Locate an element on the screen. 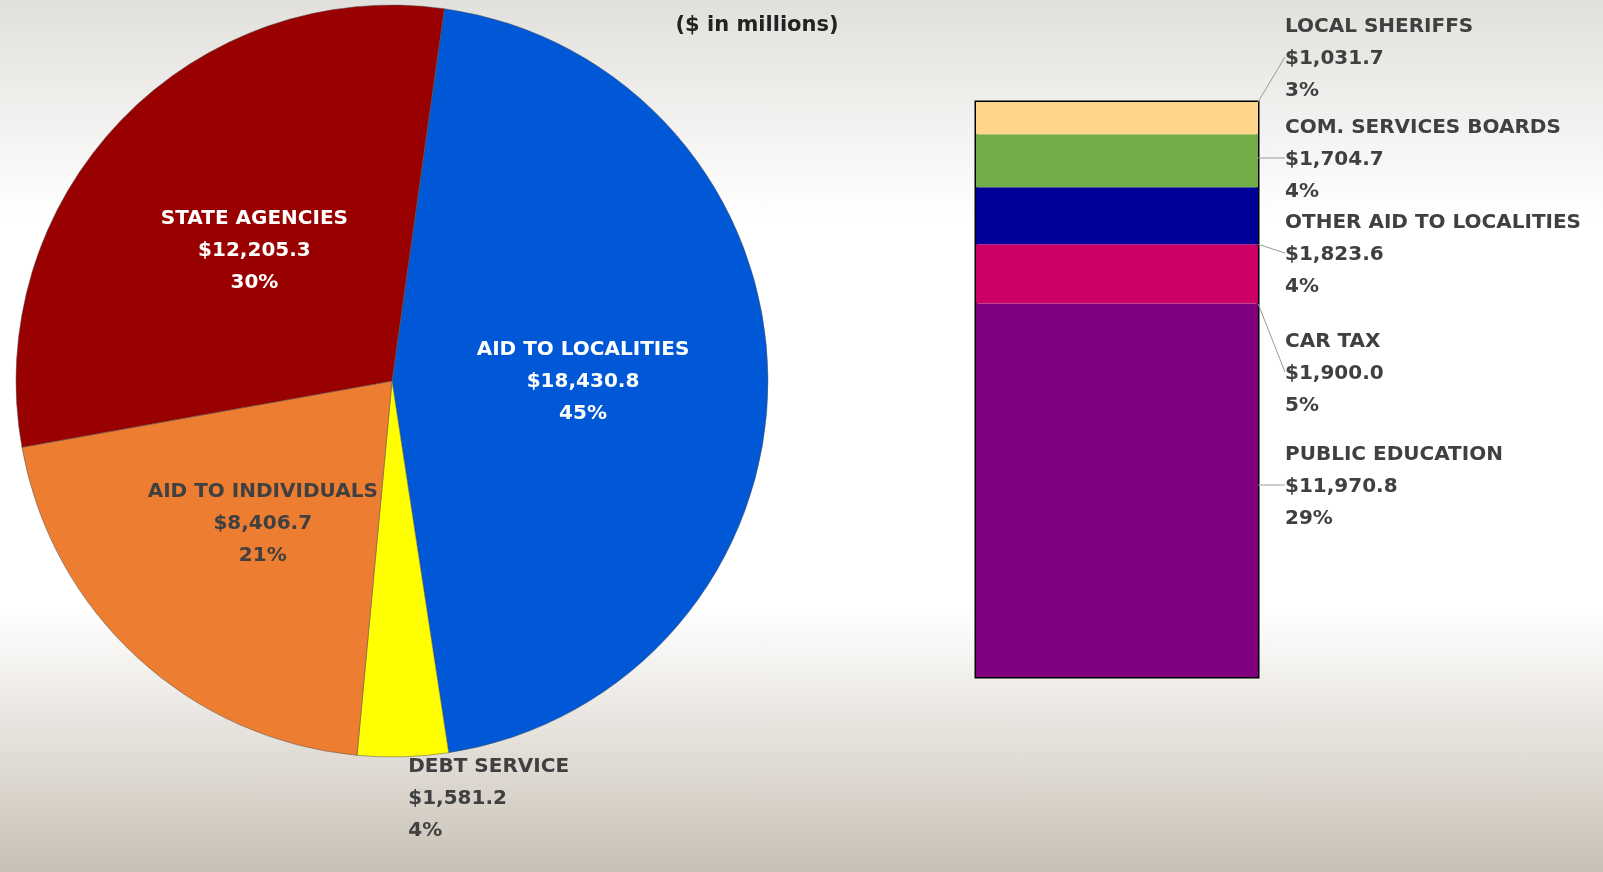 The height and width of the screenshot is (872, 1603). slice-label: DEBT SERVICE is located at coordinates (489, 764).